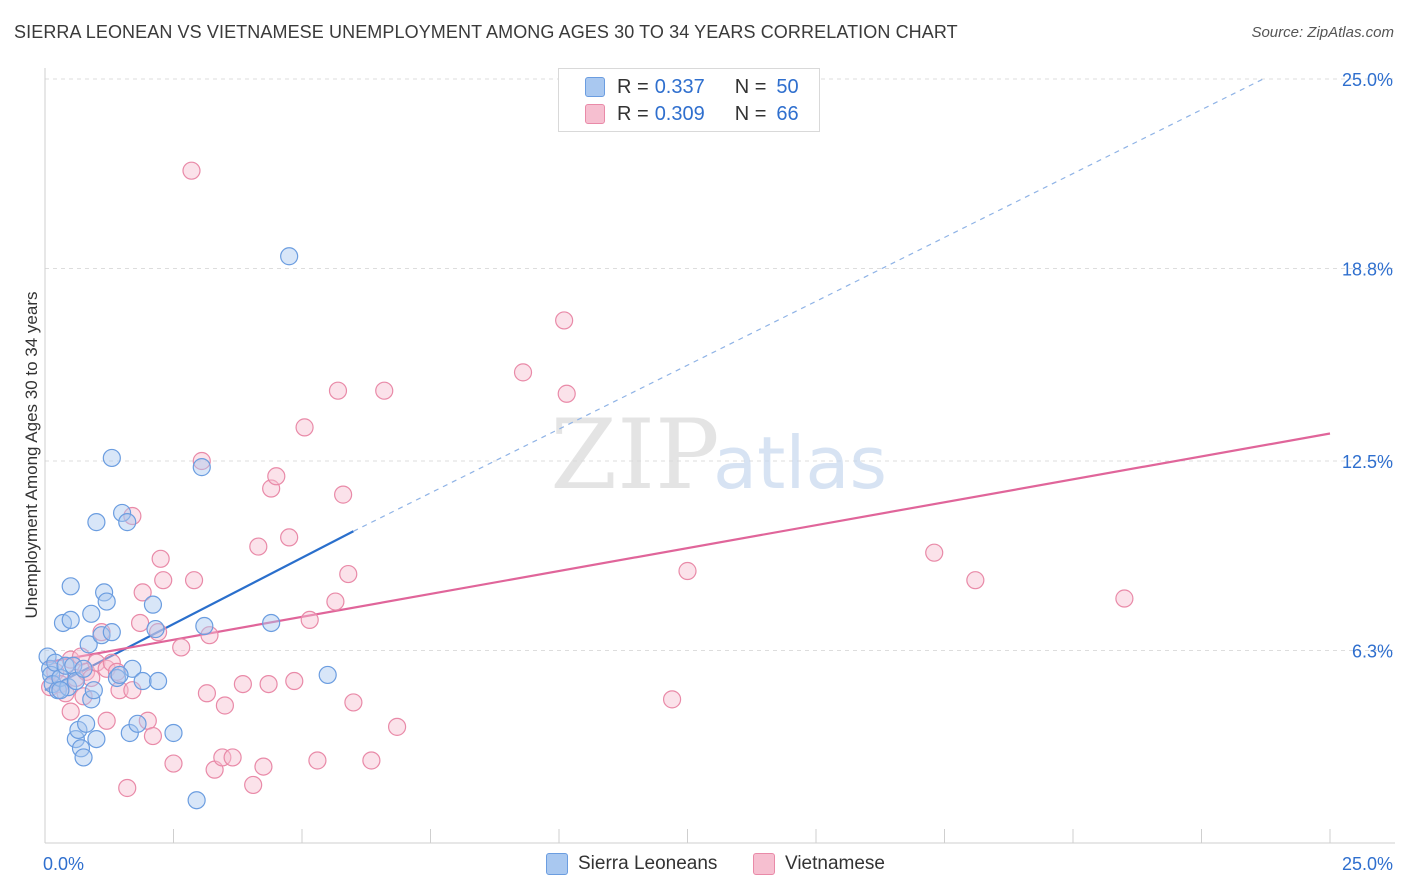 Image resolution: width=1406 pixels, height=892 pixels. I want to click on y-tick-label: 25.0%, so click(1367, 80).